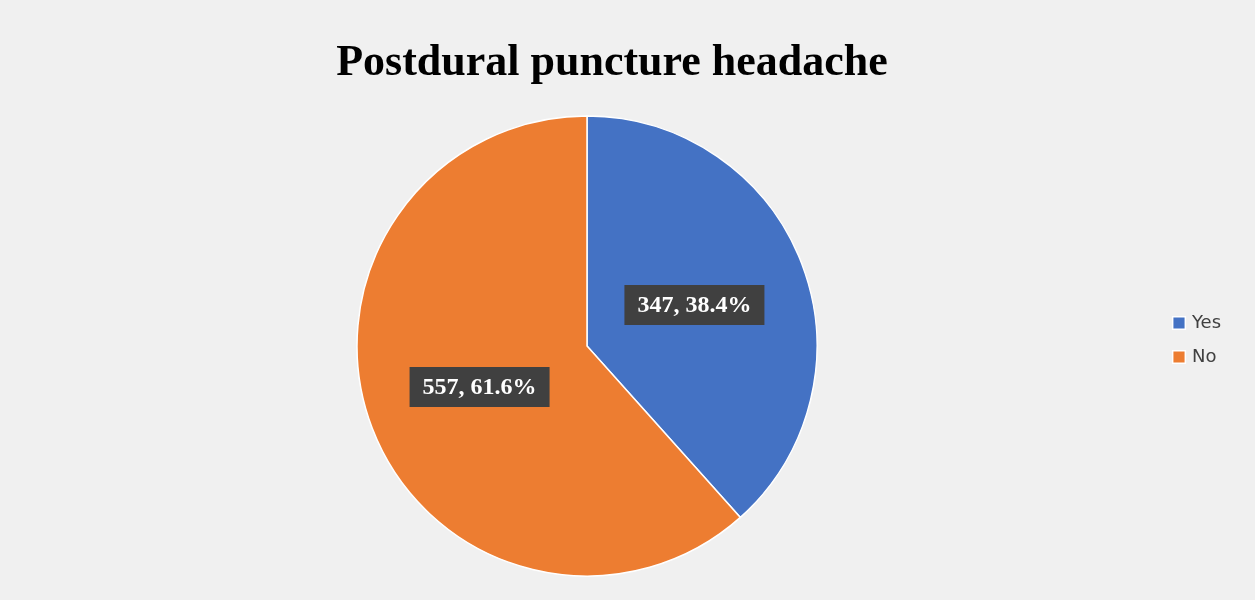  I want to click on legend-label: No, so click(1204, 355).